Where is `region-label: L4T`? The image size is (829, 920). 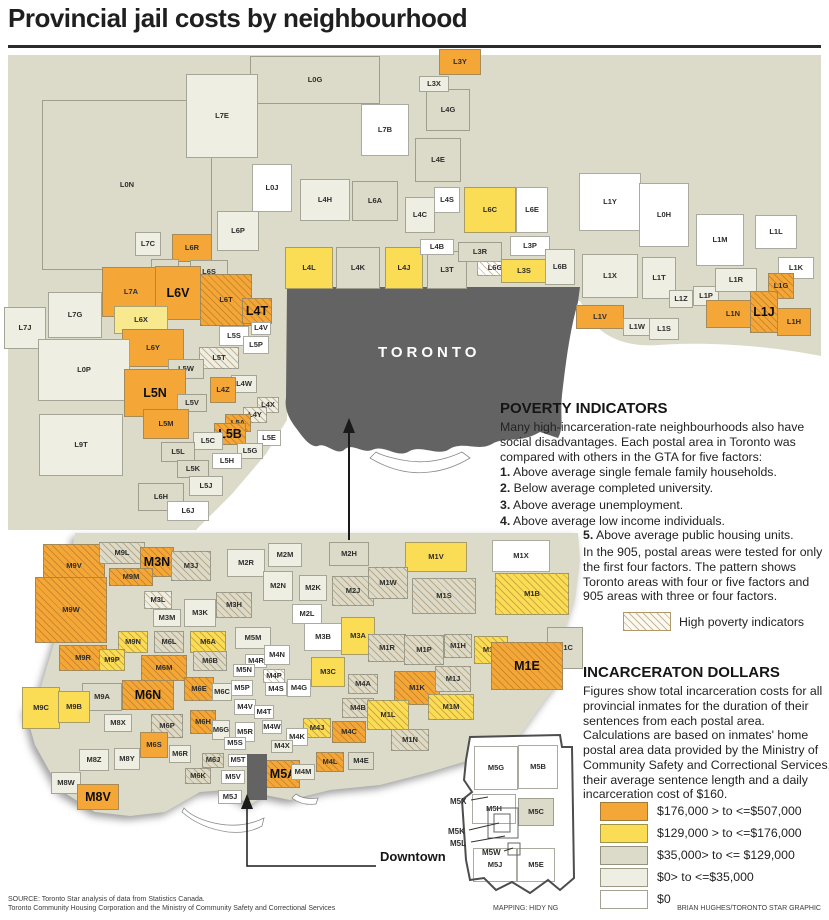 region-label: L4T is located at coordinates (257, 310).